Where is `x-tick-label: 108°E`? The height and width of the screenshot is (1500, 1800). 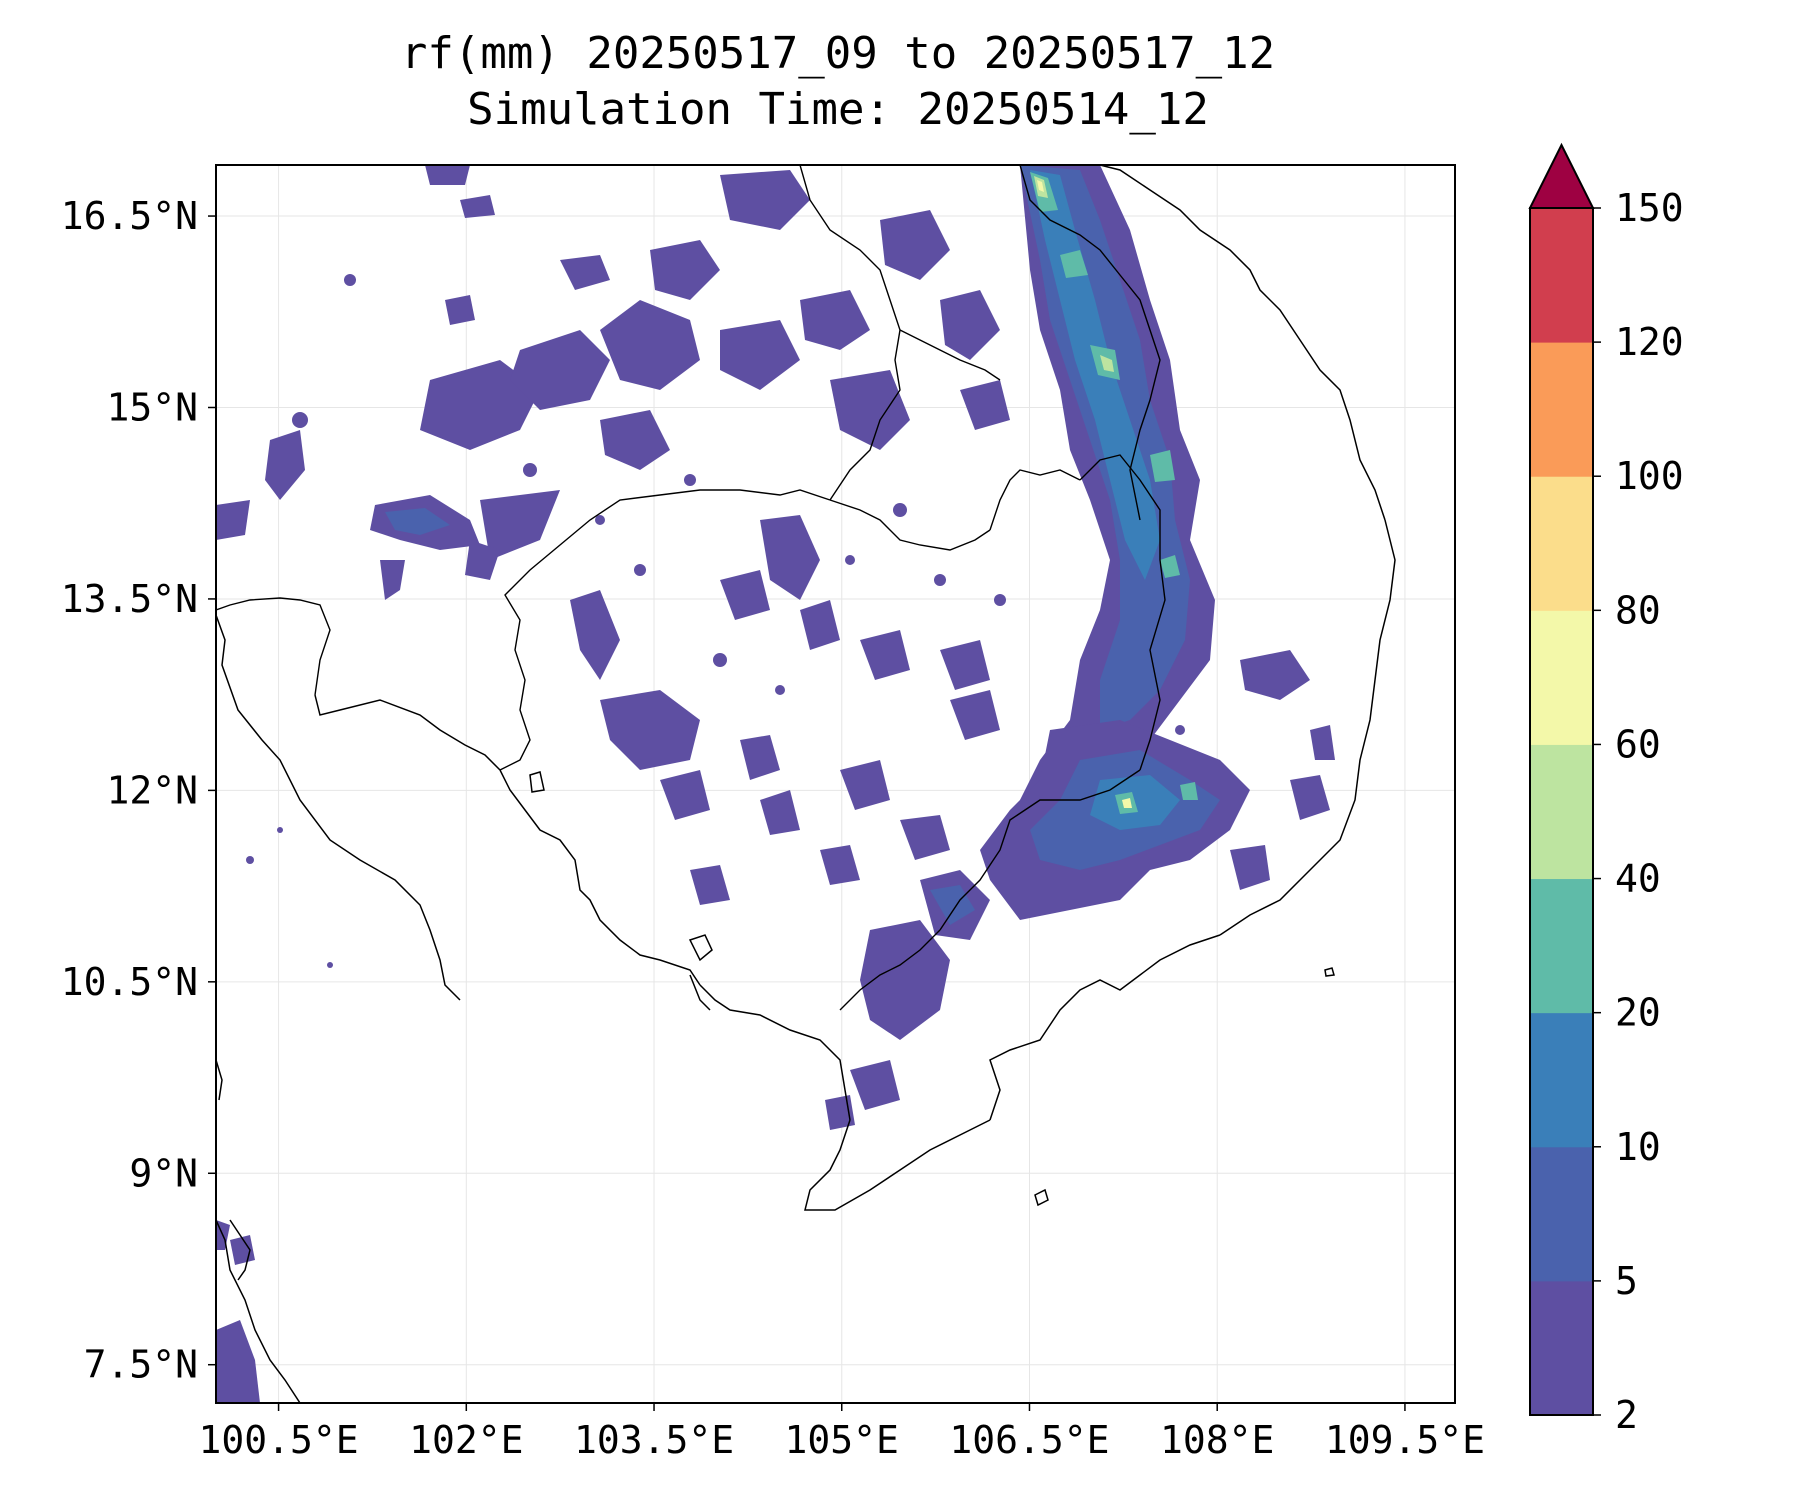 x-tick-label: 108°E is located at coordinates (1217, 1440).